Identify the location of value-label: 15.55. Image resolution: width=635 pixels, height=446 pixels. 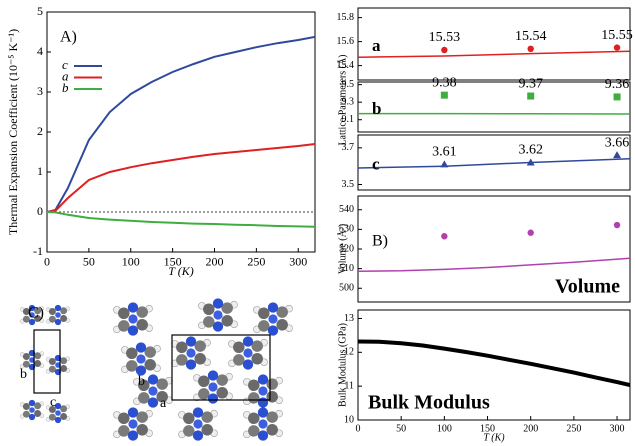
(617, 35).